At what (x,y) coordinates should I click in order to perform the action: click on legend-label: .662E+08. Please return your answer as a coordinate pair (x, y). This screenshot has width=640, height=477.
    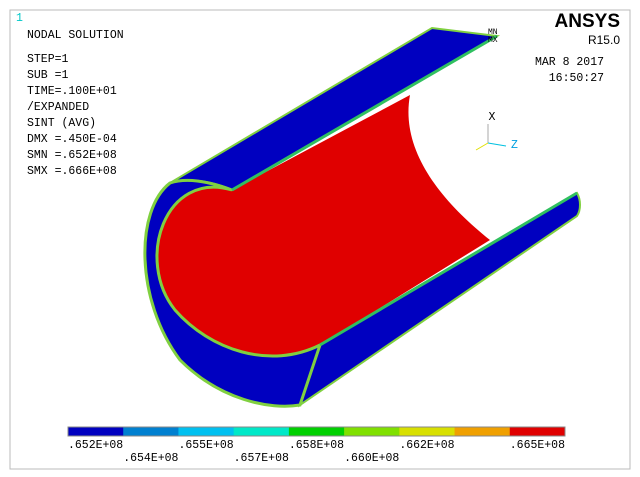
    Looking at the image, I should click on (426, 445).